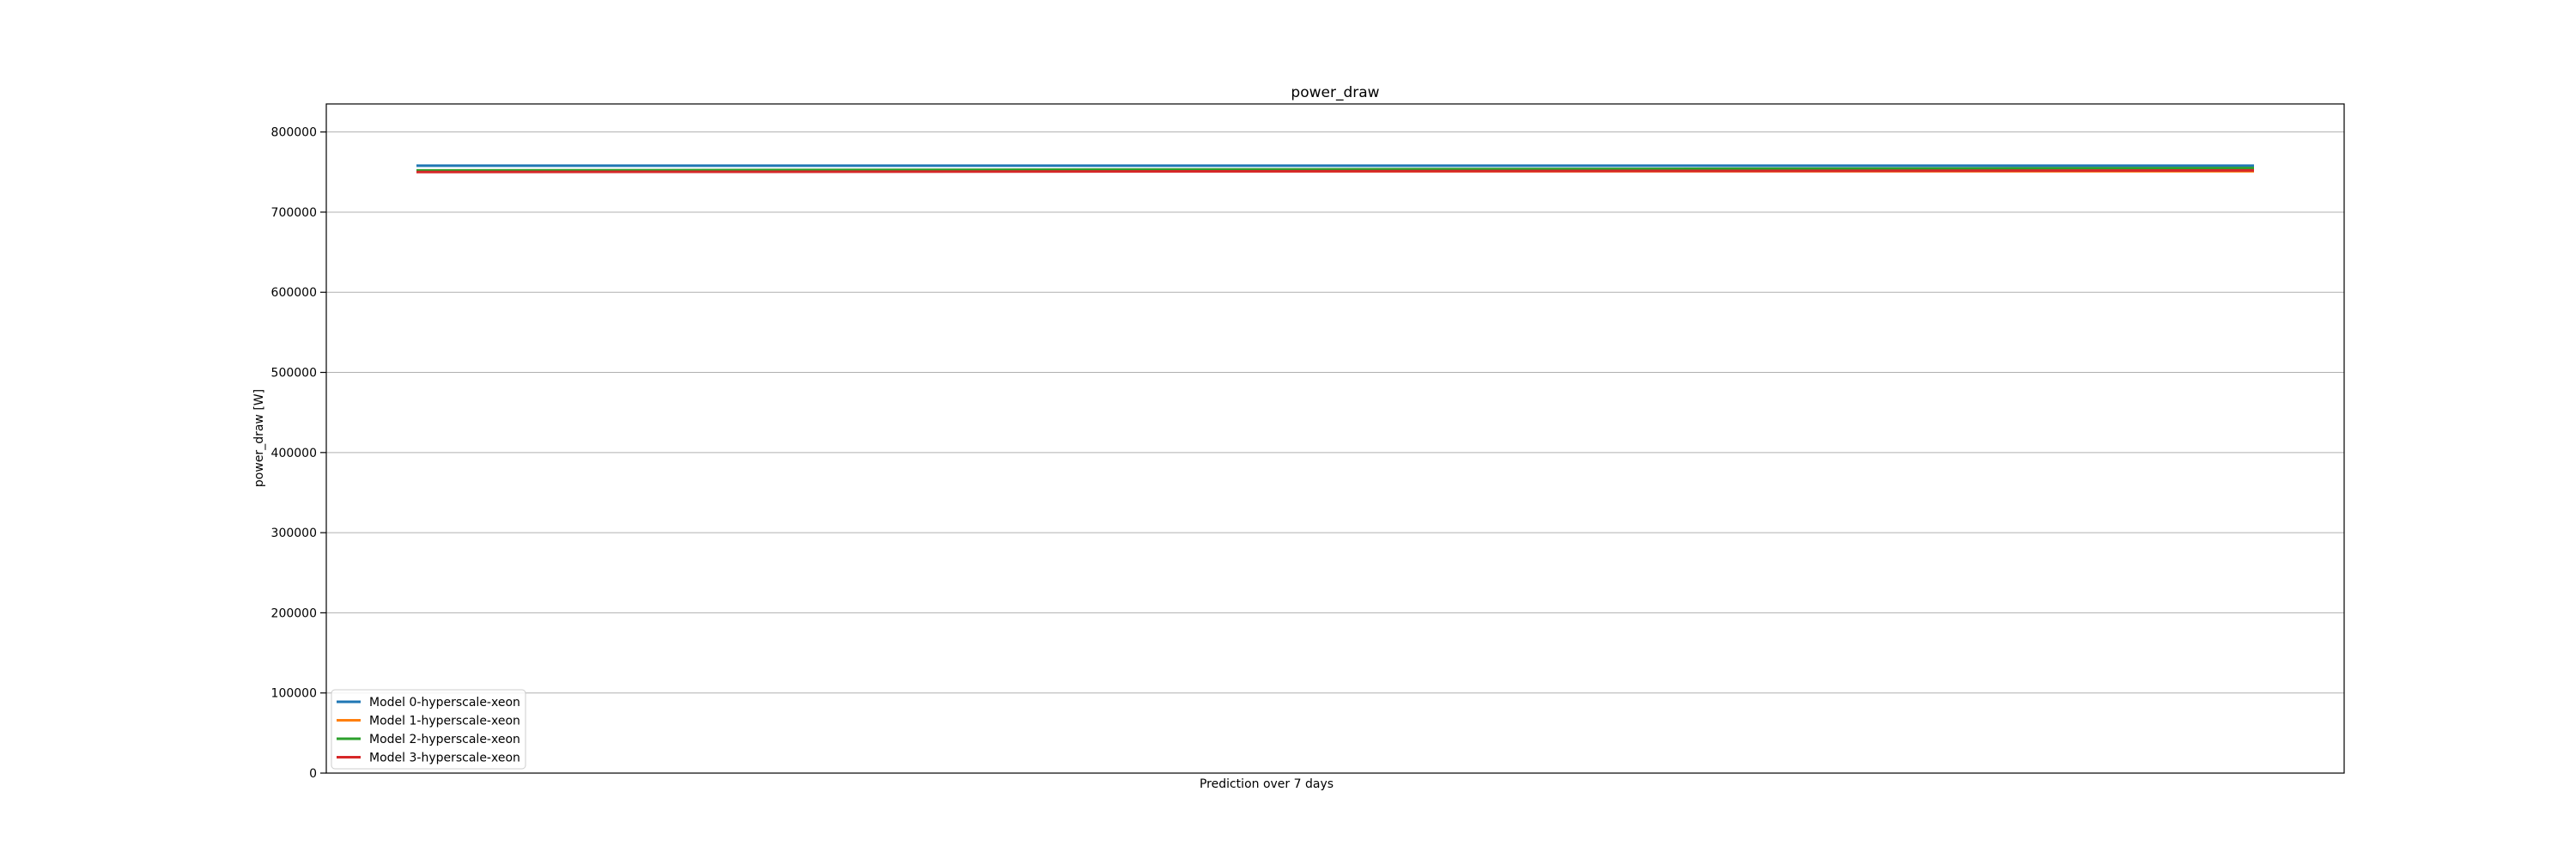 This screenshot has width=2576, height=859. I want to click on series-lines, so click(1335, 169).